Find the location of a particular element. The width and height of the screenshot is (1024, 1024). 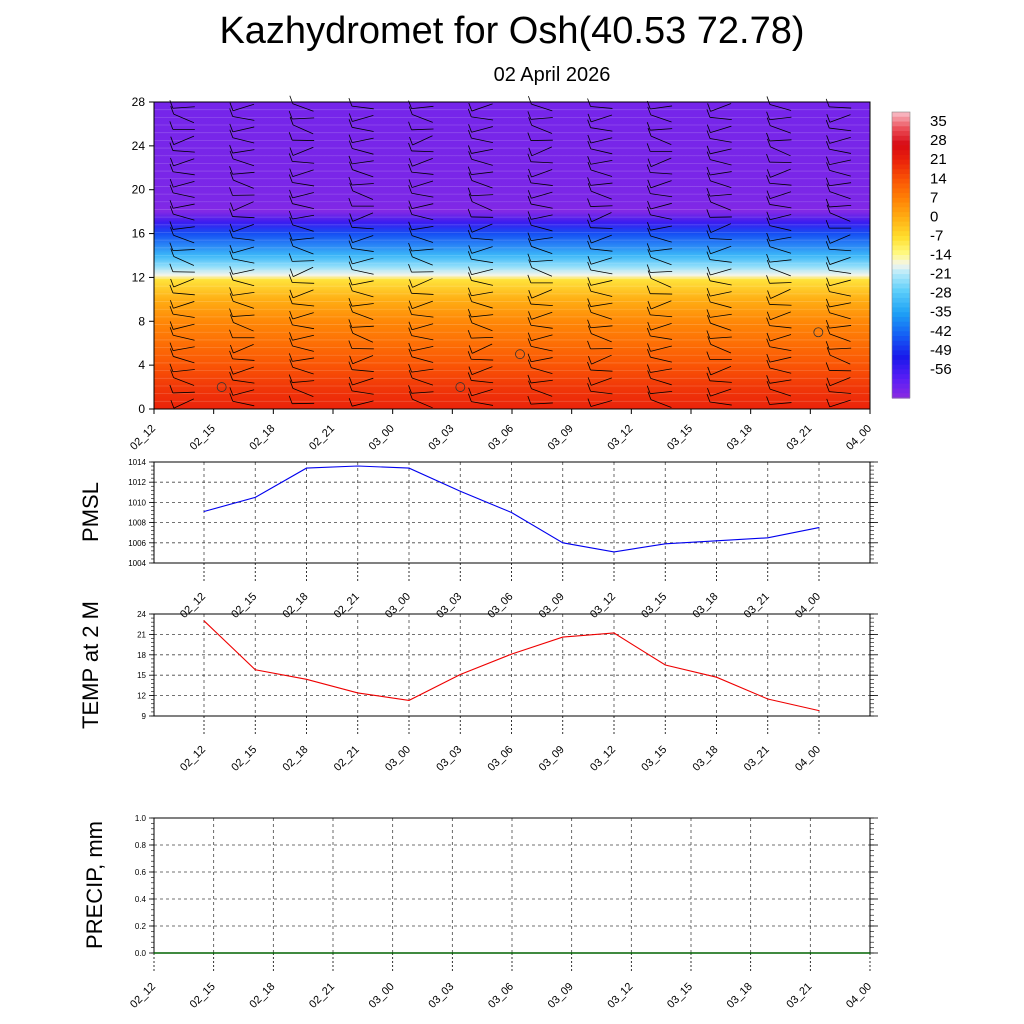

x-tick-label: 02_15 is located at coordinates (203, 996).